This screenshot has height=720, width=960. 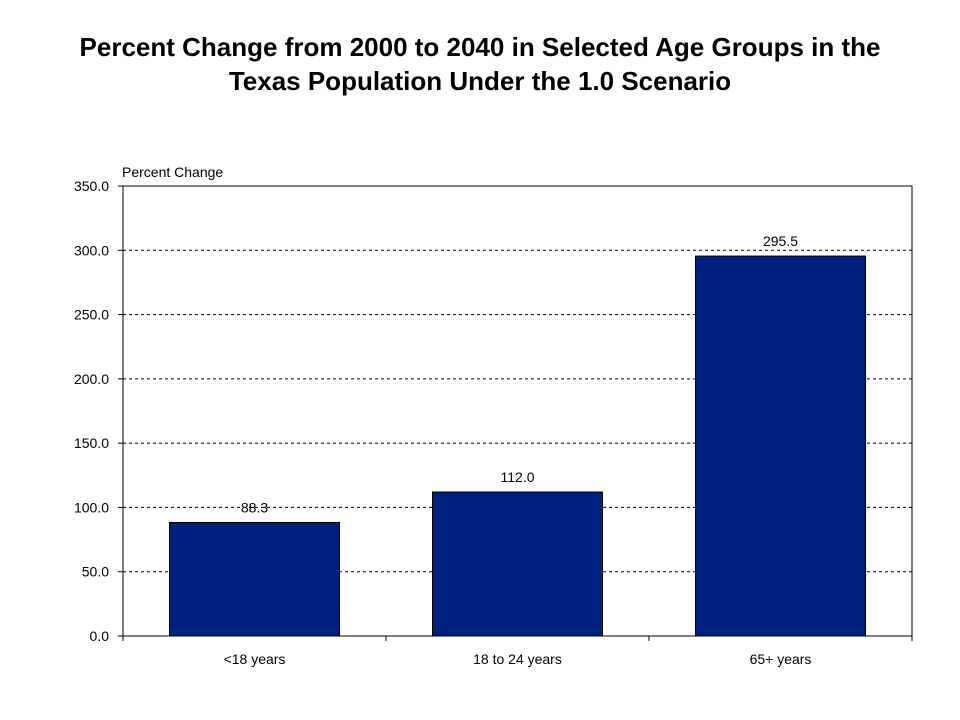 What do you see at coordinates (518, 477) in the screenshot?
I see `data-label: 112.0` at bounding box center [518, 477].